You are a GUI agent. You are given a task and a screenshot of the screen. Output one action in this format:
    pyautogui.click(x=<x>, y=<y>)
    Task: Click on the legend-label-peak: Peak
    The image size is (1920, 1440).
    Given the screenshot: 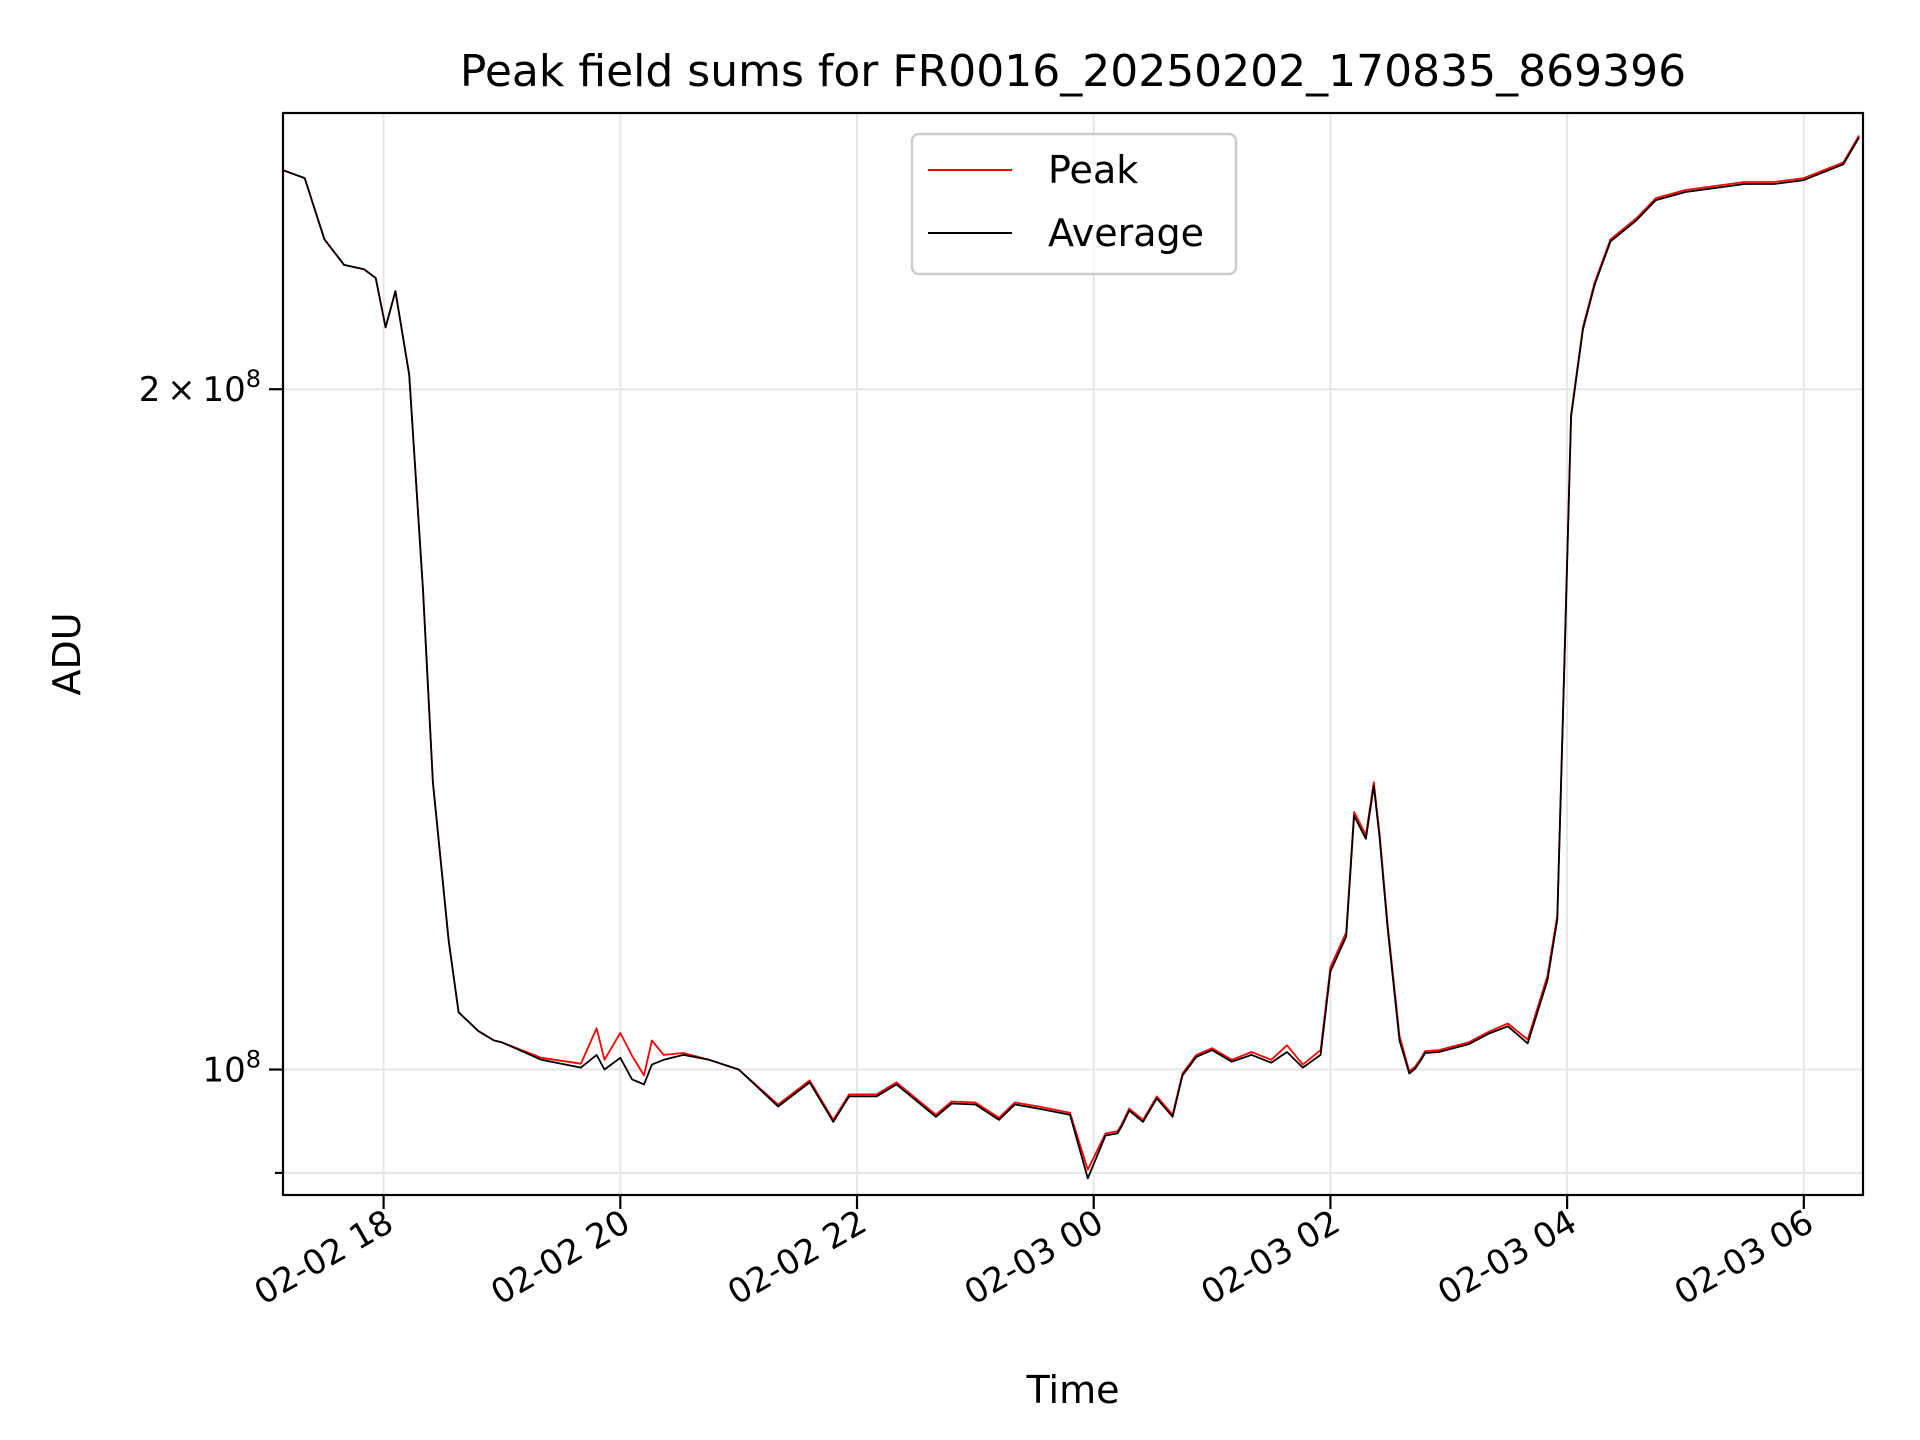 What is the action you would take?
    pyautogui.click(x=1093, y=170)
    